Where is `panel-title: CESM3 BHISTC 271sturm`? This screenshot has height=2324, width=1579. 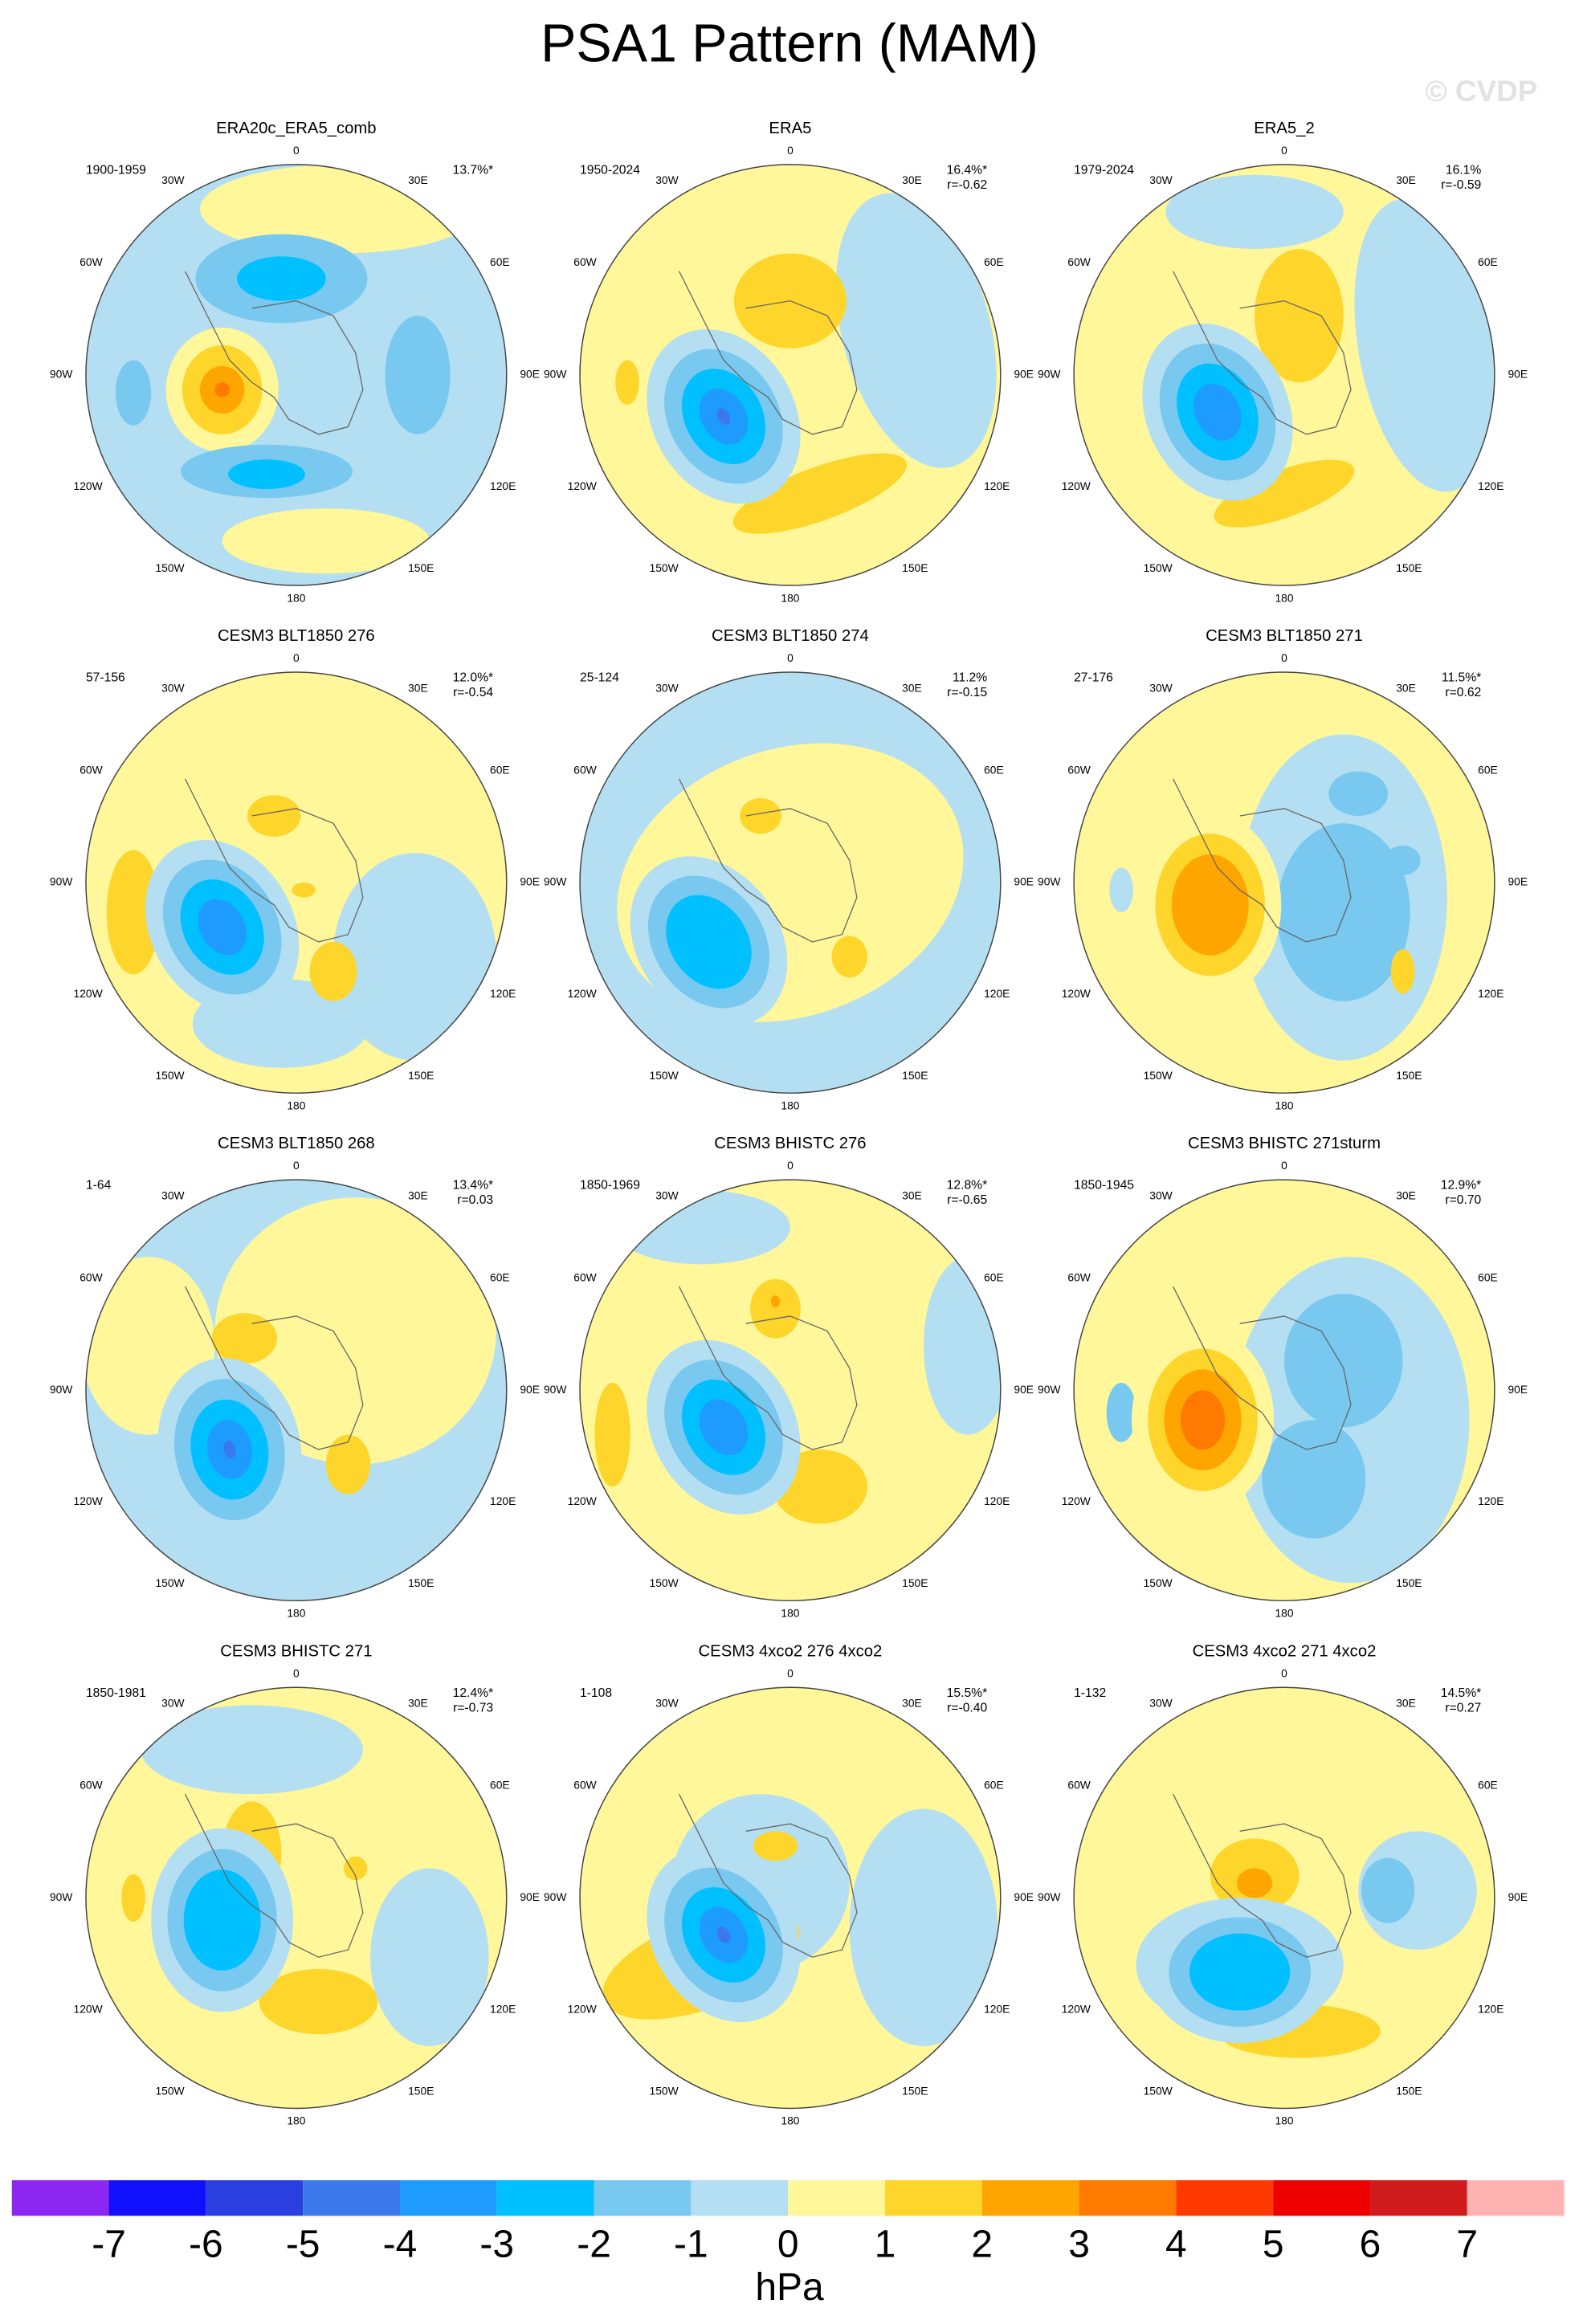
panel-title: CESM3 BHISTC 271sturm is located at coordinates (1284, 1144).